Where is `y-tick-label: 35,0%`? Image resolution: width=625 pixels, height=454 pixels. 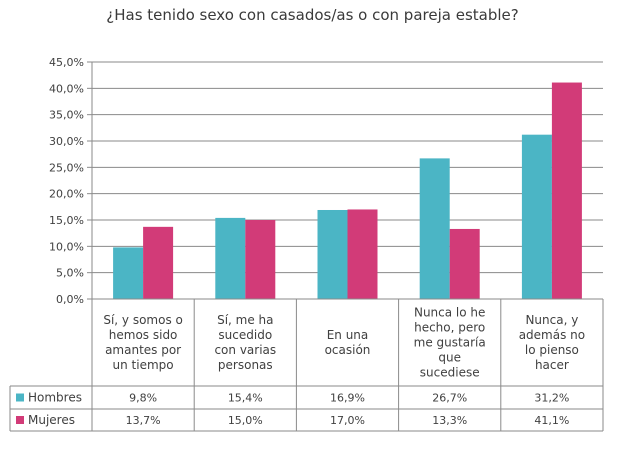
y-tick-label: 35,0% is located at coordinates (66, 115).